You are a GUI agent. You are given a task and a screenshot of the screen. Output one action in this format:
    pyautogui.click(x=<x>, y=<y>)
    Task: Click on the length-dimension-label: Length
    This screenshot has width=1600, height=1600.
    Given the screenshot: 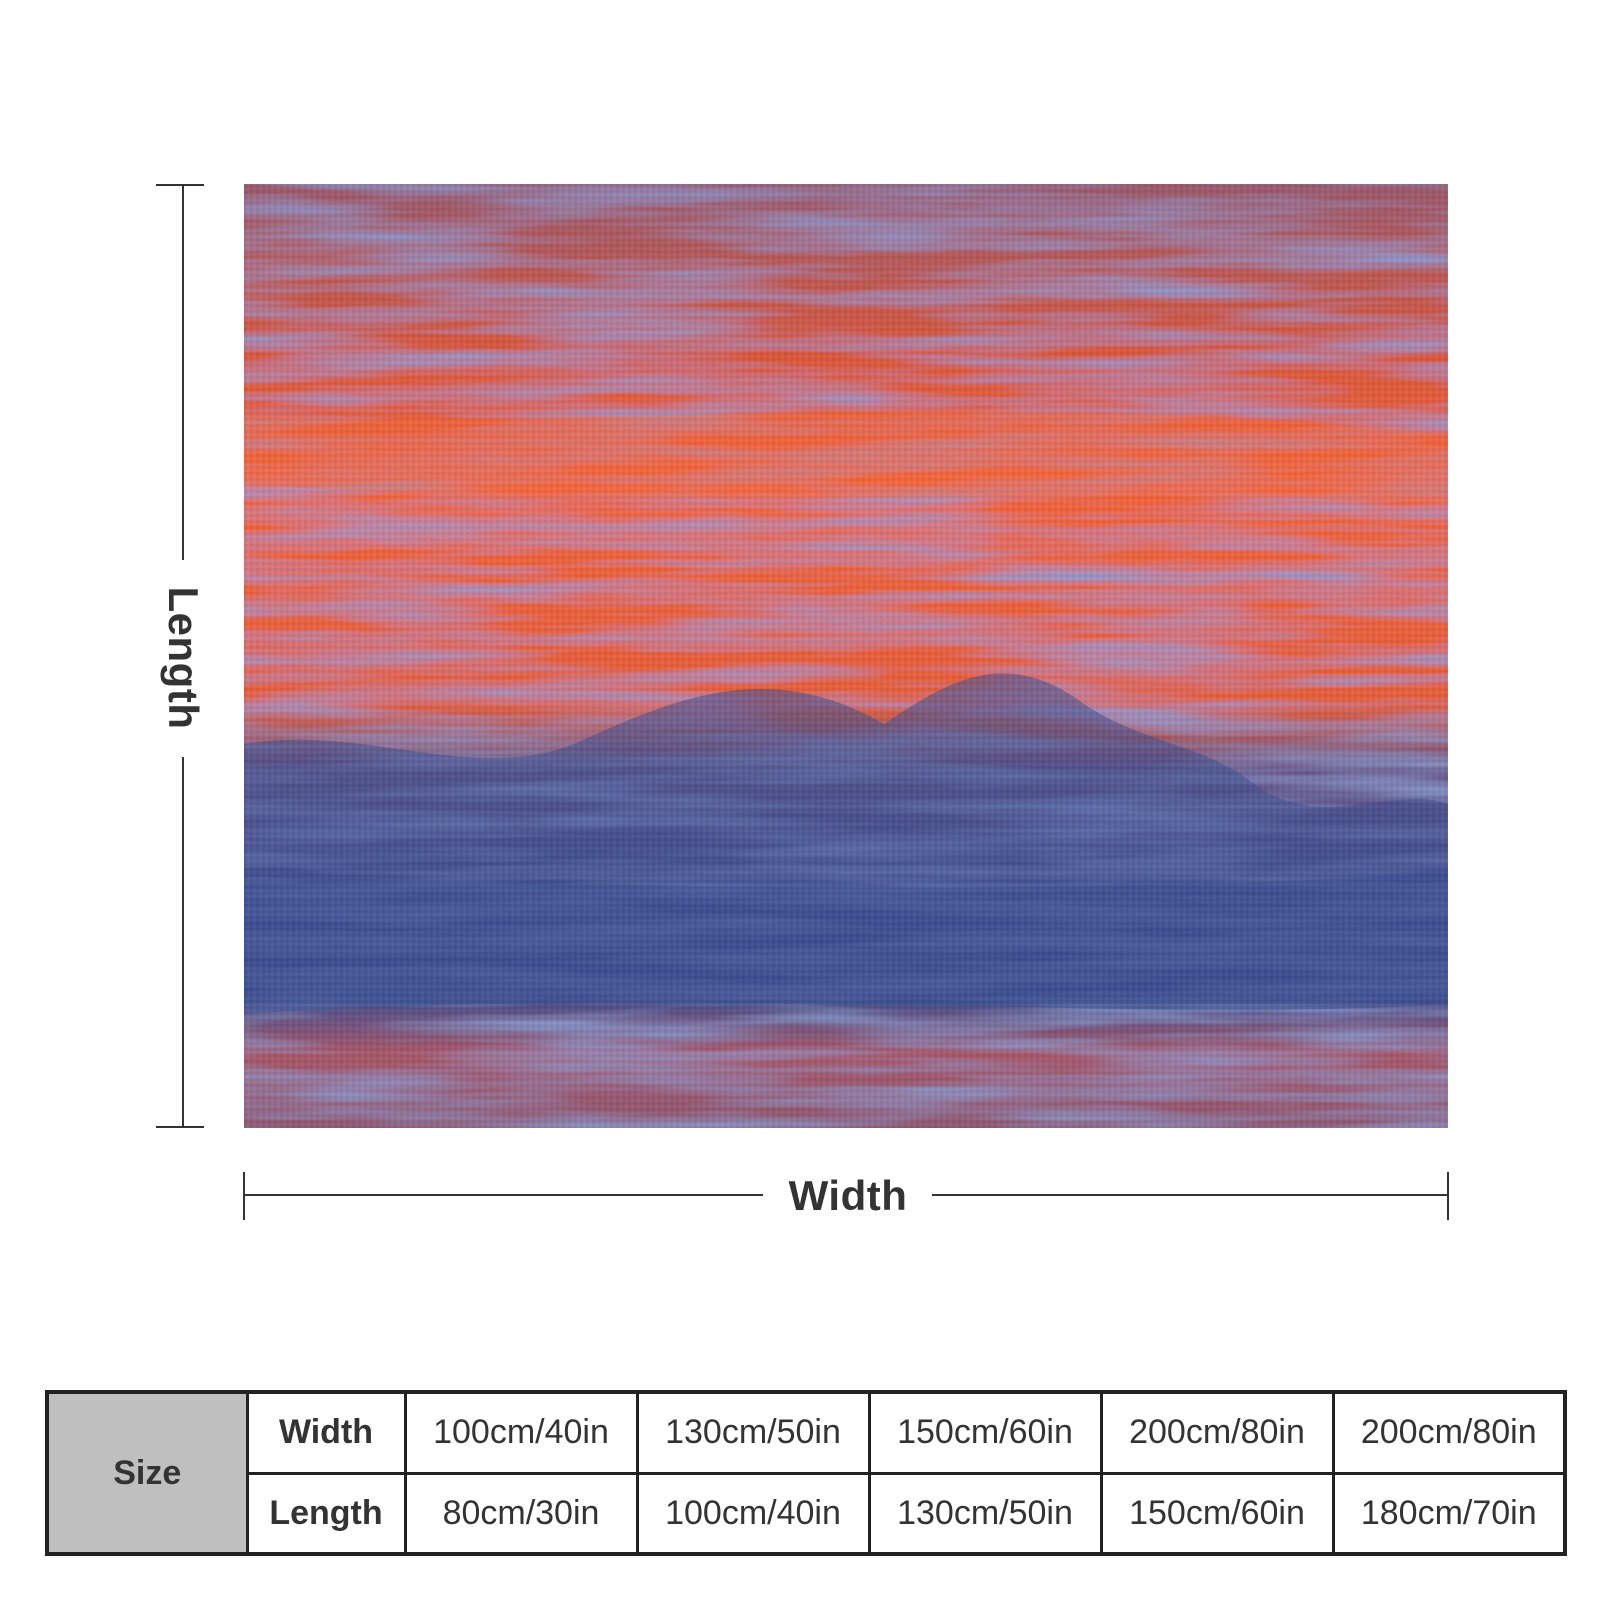 What is the action you would take?
    pyautogui.click(x=183, y=658)
    